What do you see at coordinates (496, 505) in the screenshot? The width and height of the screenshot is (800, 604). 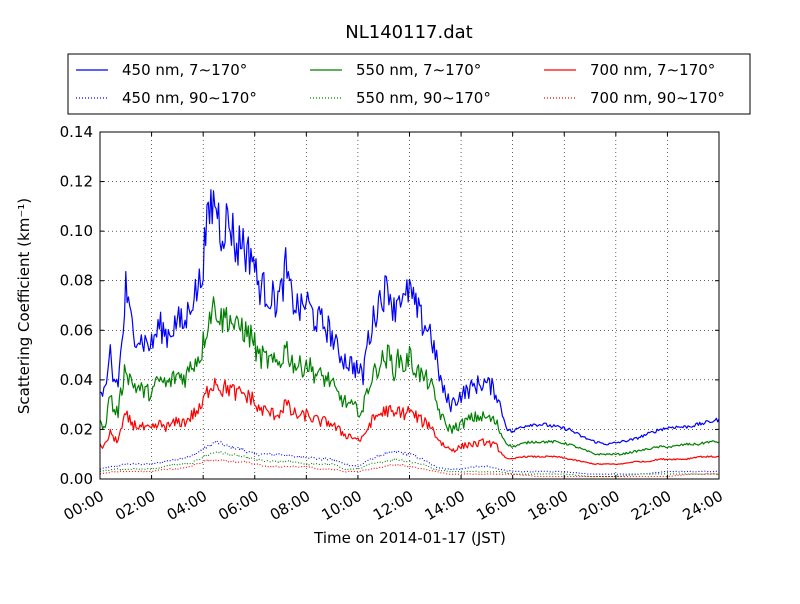 I see `x-tick-label: 16:00` at bounding box center [496, 505].